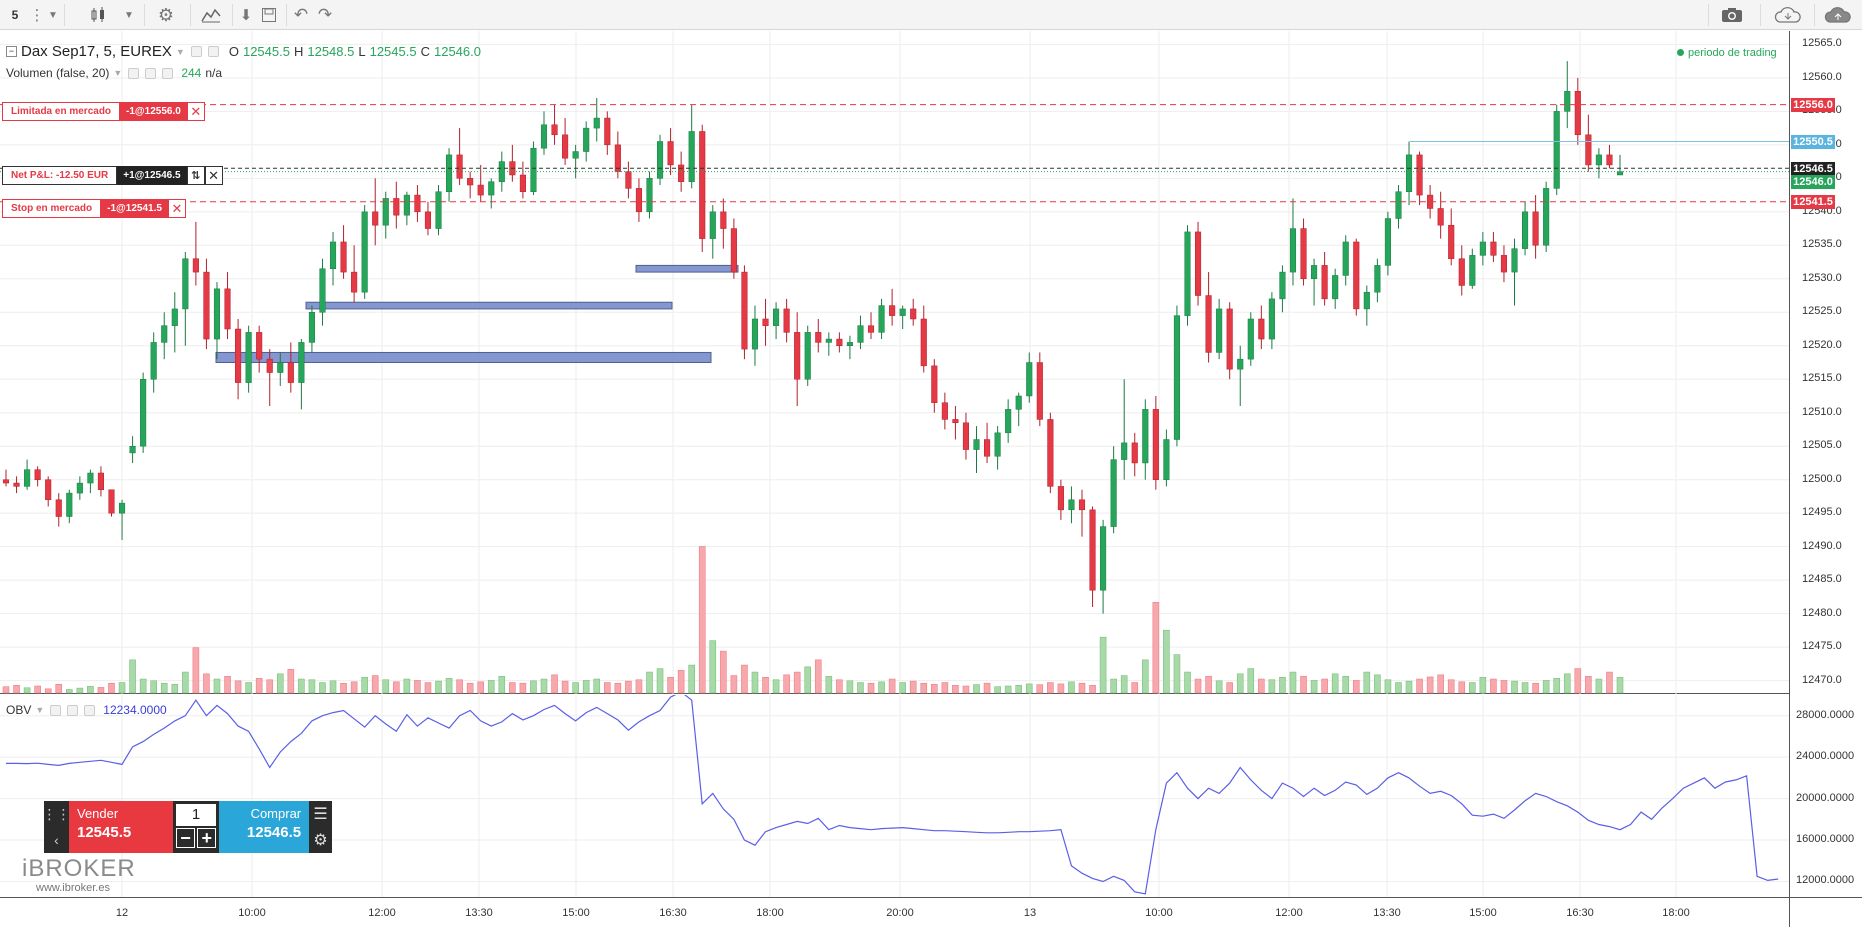  What do you see at coordinates (1838, 15) in the screenshot?
I see `cloud-upload-icon` at bounding box center [1838, 15].